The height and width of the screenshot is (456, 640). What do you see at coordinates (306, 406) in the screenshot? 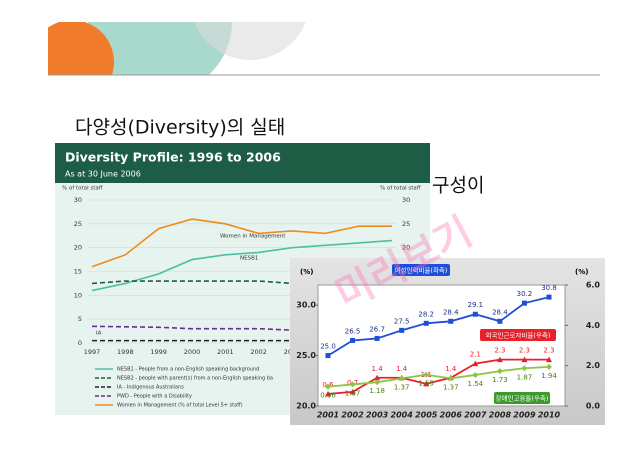
I see `y-tick-label: 20.0` at bounding box center [306, 406].